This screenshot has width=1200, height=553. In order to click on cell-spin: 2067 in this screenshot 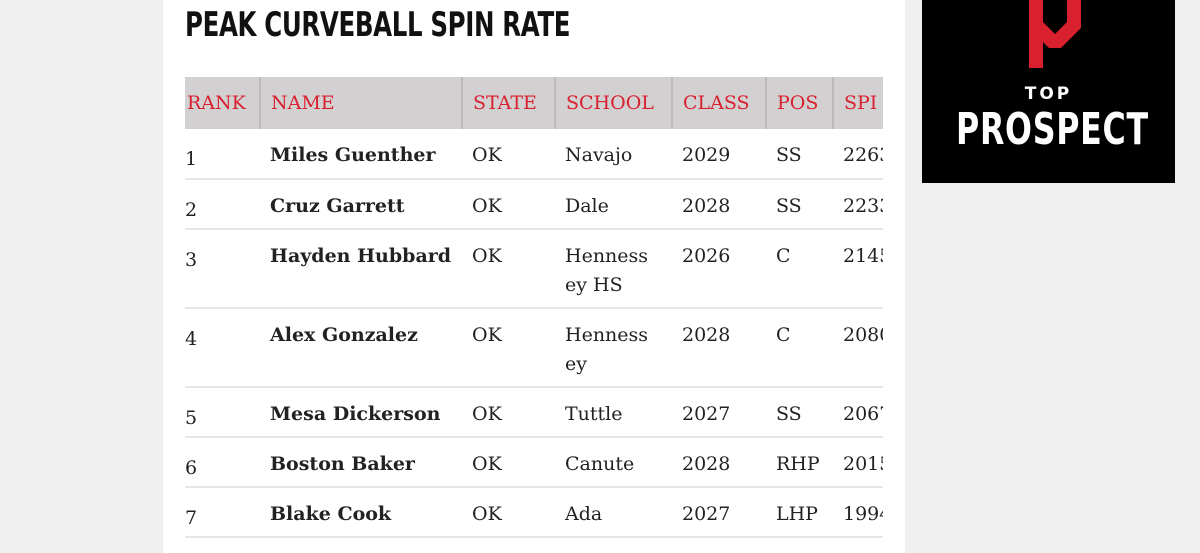, I will do `click(858, 412)`.